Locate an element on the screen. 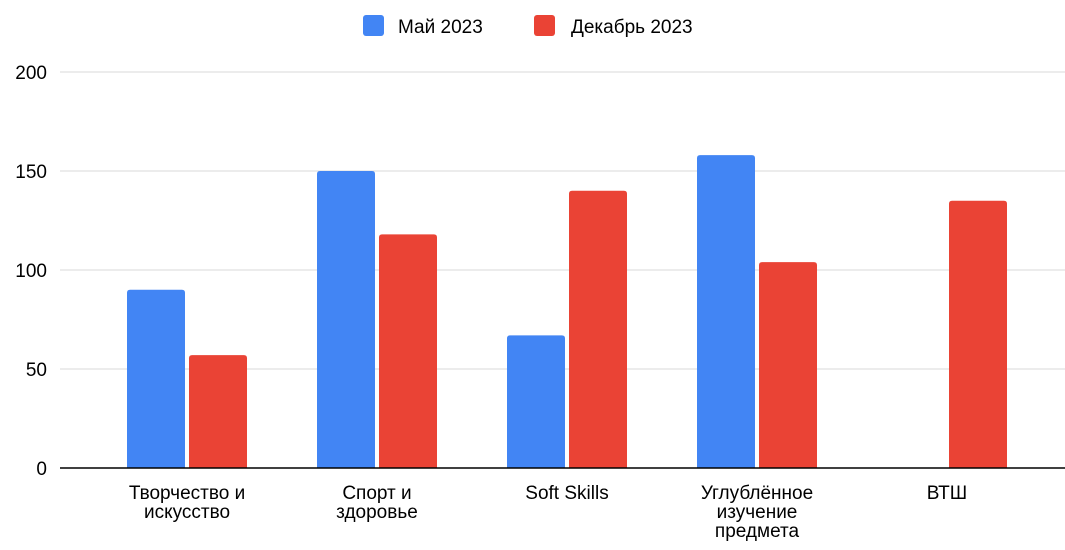 This screenshot has height=550, width=1065. legend-item: Декабрь 2023 is located at coordinates (613, 26).